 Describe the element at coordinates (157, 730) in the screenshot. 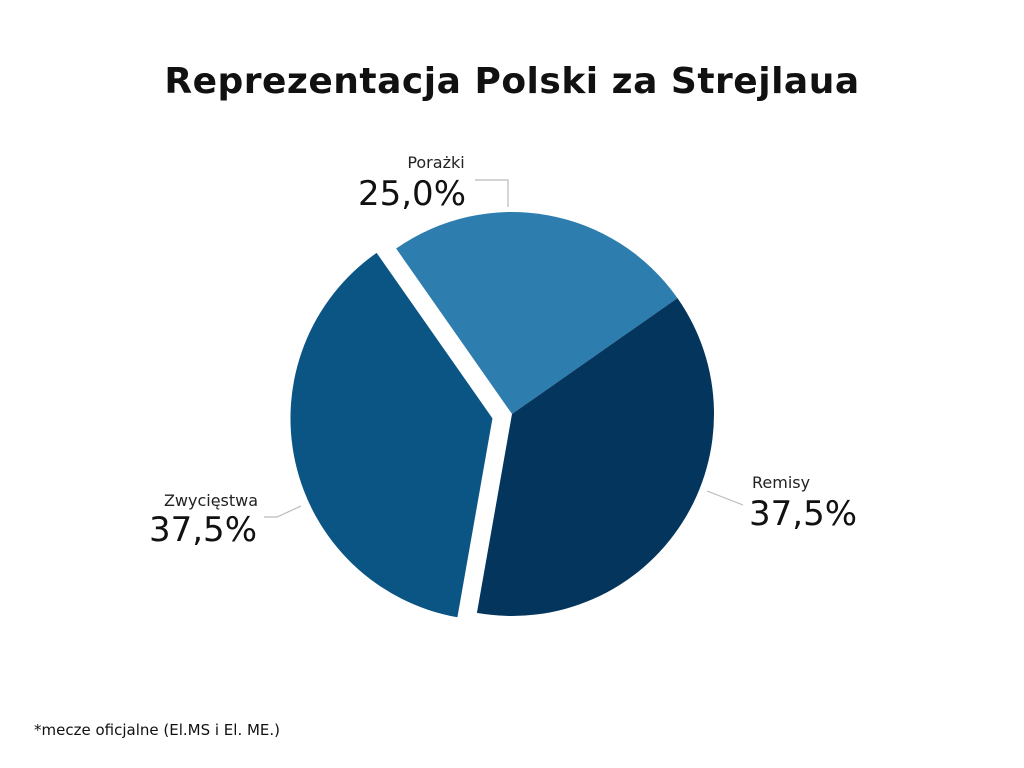

I see `footnote: *mecze oficjalne (El.MS i El. ME.)` at that location.